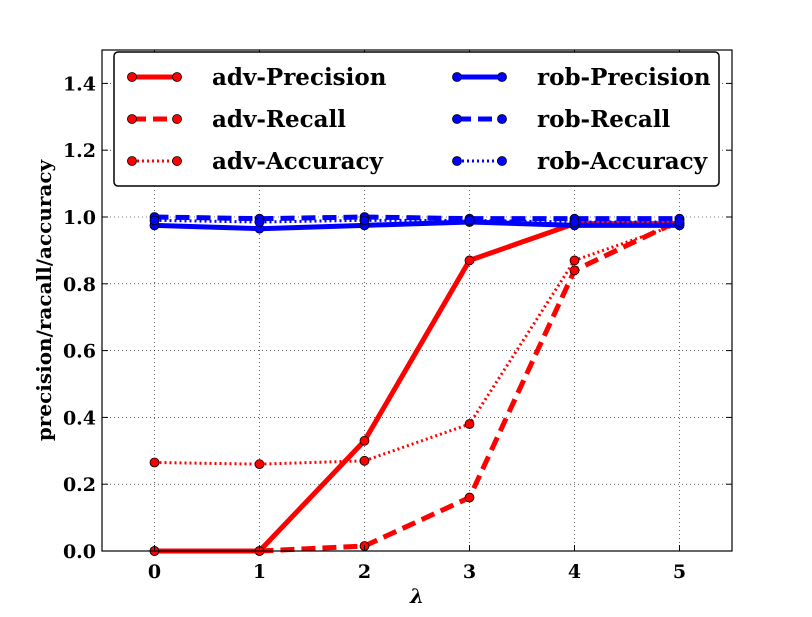 This screenshot has height=617, width=812. What do you see at coordinates (79, 151) in the screenshot?
I see `y-tick-label: 1.2` at bounding box center [79, 151].